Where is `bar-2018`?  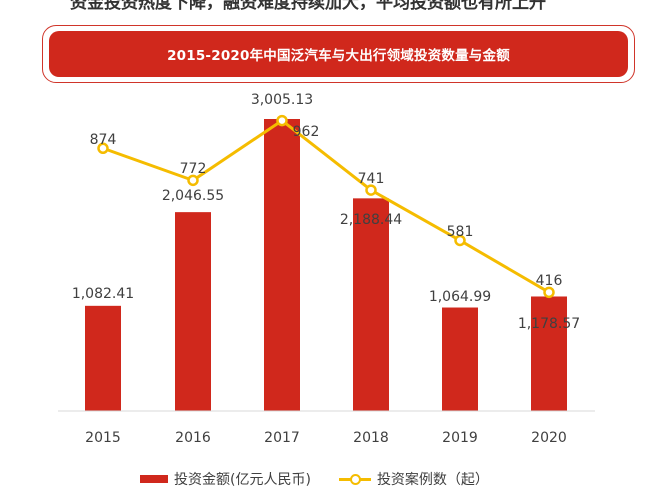
bar-2018 is located at coordinates (371, 304).